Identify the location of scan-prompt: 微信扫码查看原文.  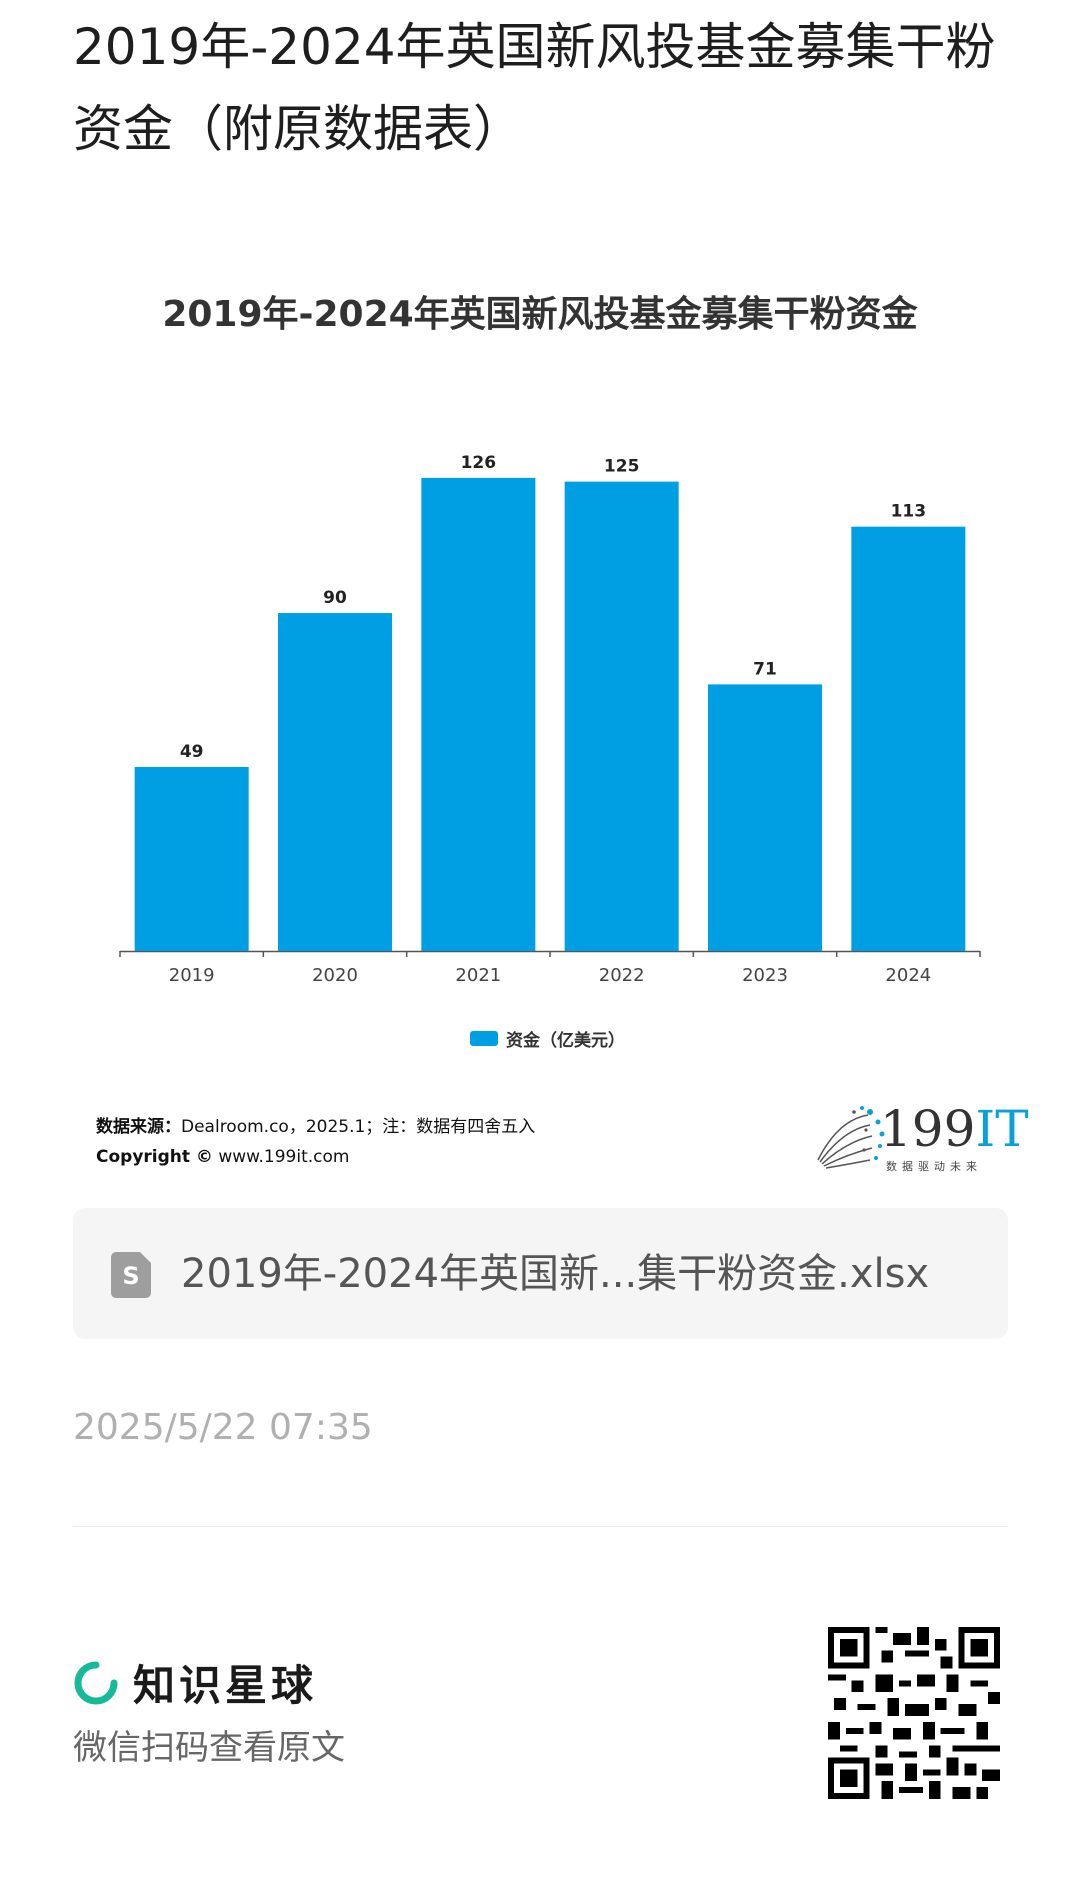
(209, 1748).